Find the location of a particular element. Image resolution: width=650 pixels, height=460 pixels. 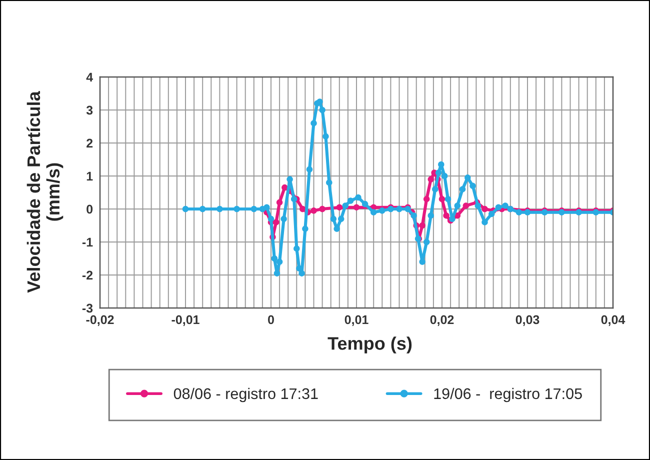

x-tick-label: 0,02 is located at coordinates (442, 320).